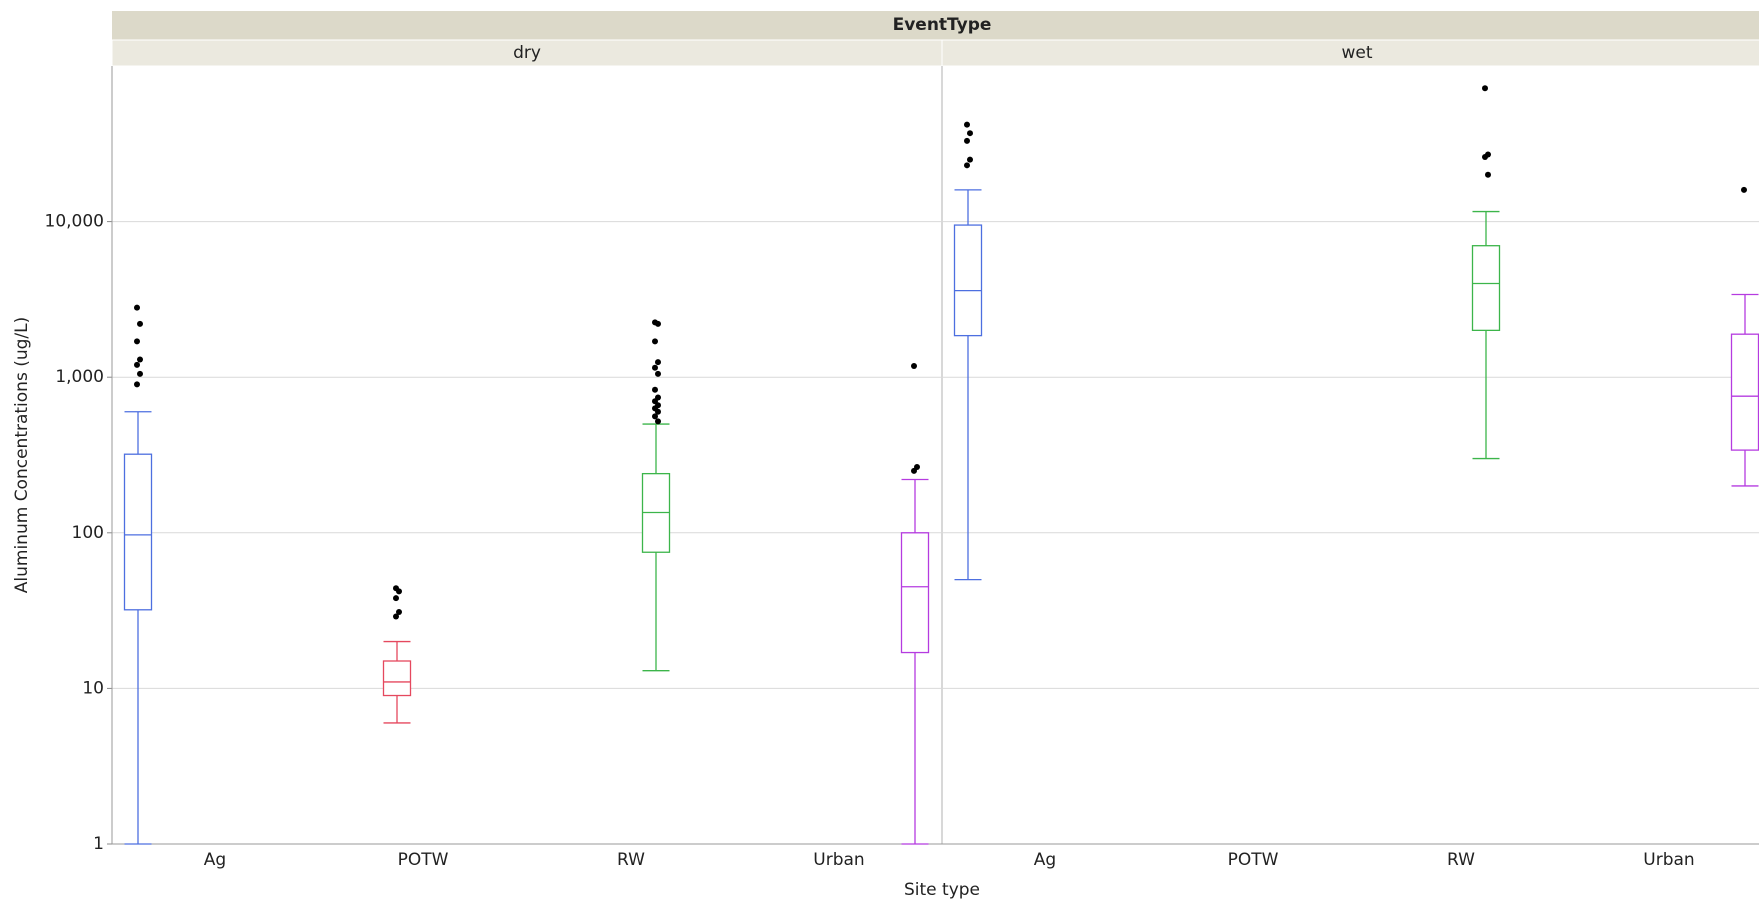 The width and height of the screenshot is (1759, 903). What do you see at coordinates (98, 844) in the screenshot?
I see `y-tick-label: 1` at bounding box center [98, 844].